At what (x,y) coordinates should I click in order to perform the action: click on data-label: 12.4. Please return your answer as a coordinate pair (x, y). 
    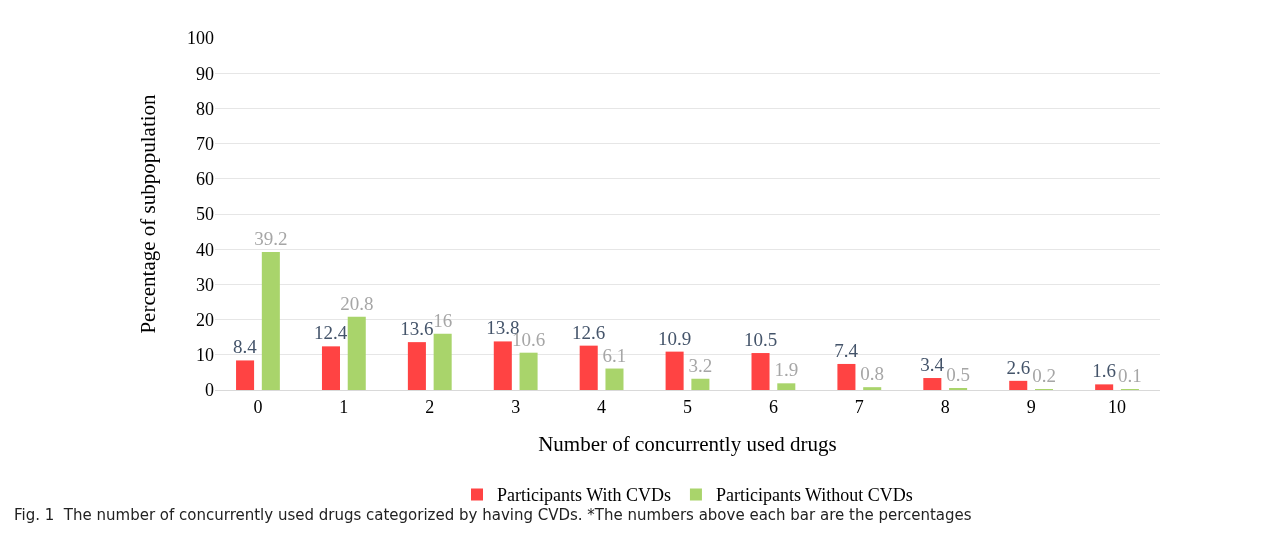
    Looking at the image, I should click on (331, 333).